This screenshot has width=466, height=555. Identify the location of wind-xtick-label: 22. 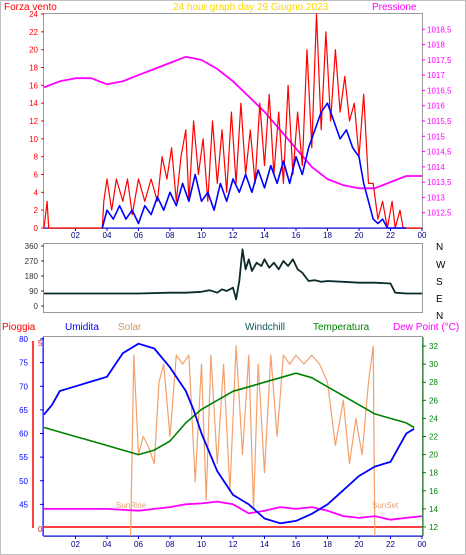
(390, 235).